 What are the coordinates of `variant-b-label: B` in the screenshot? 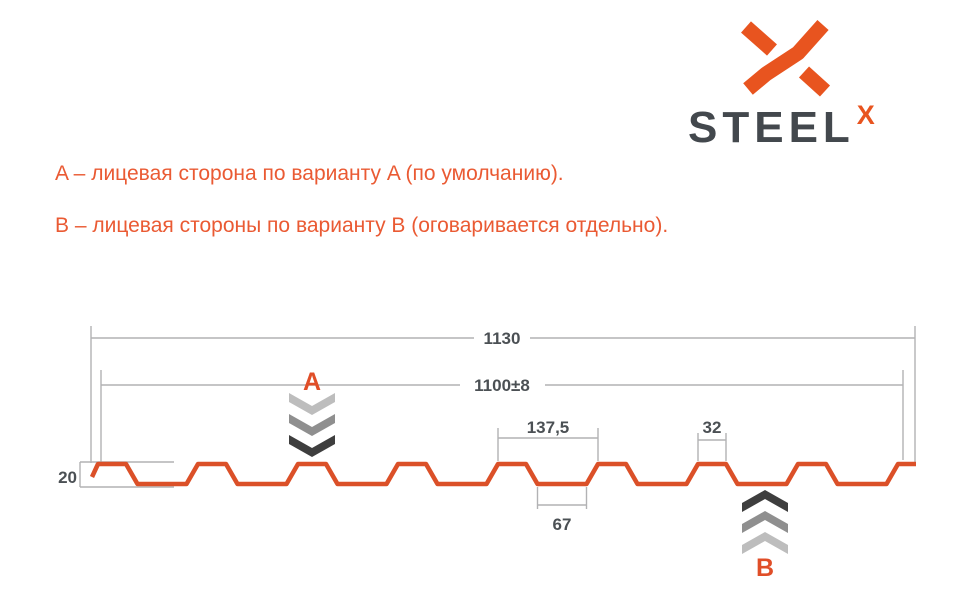 It's located at (765, 568).